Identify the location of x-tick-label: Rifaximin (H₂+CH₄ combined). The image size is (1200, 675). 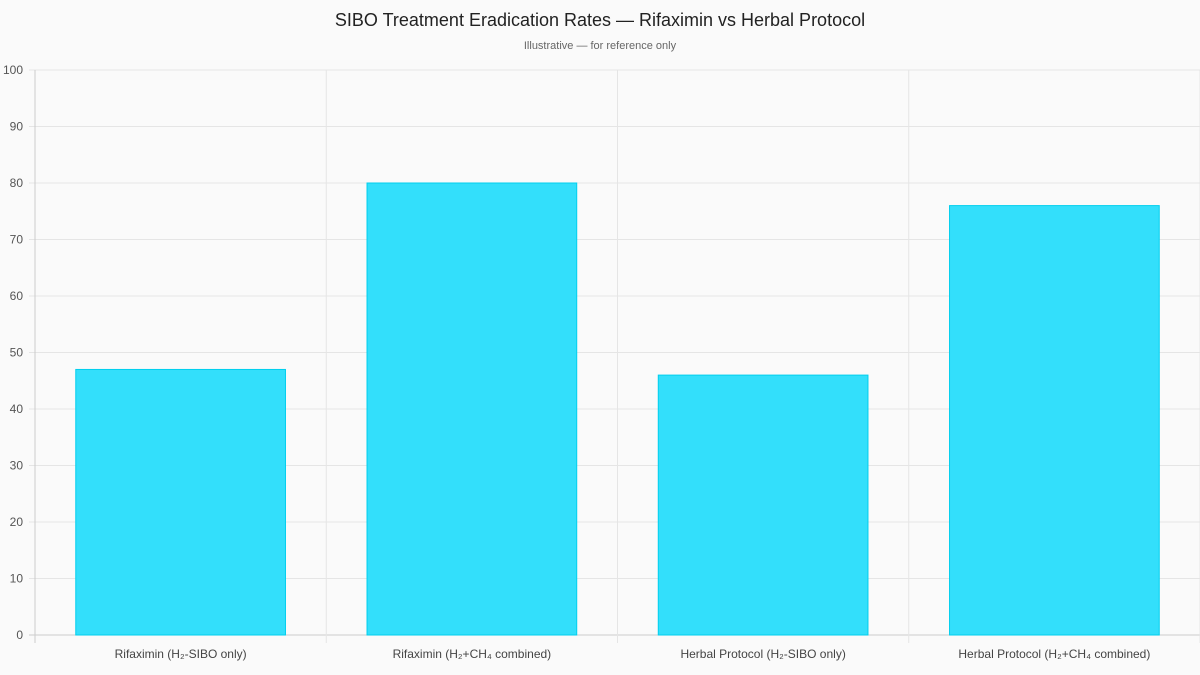
(472, 654).